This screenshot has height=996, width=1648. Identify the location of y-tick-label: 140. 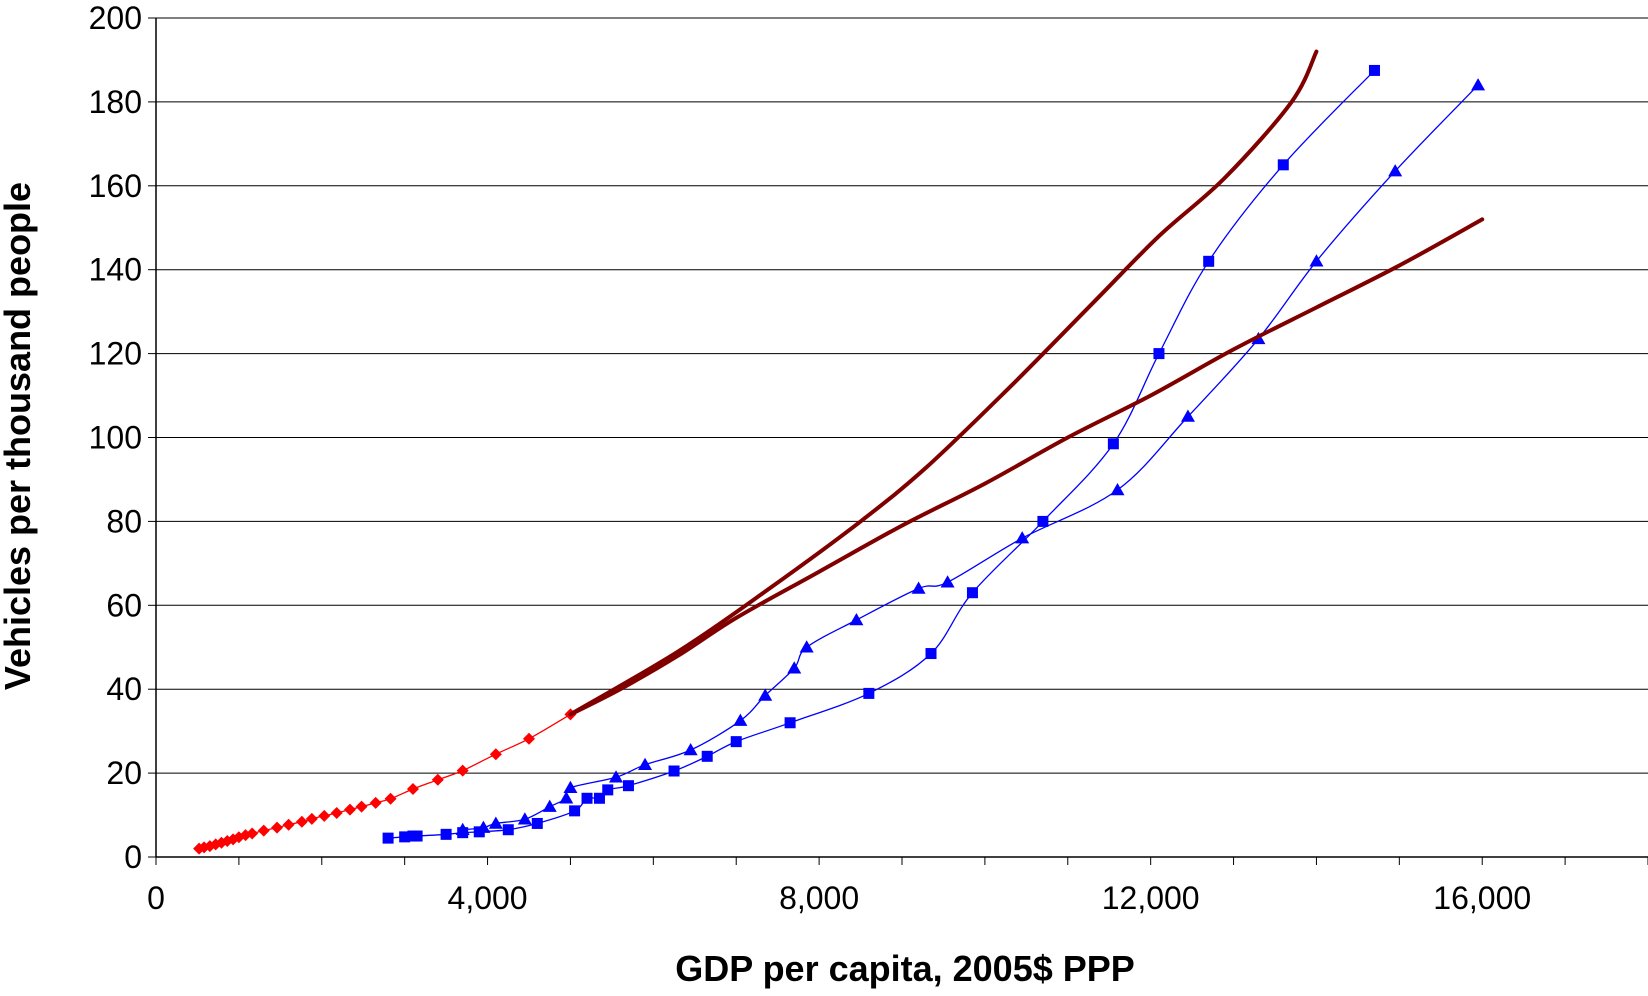
(115, 270).